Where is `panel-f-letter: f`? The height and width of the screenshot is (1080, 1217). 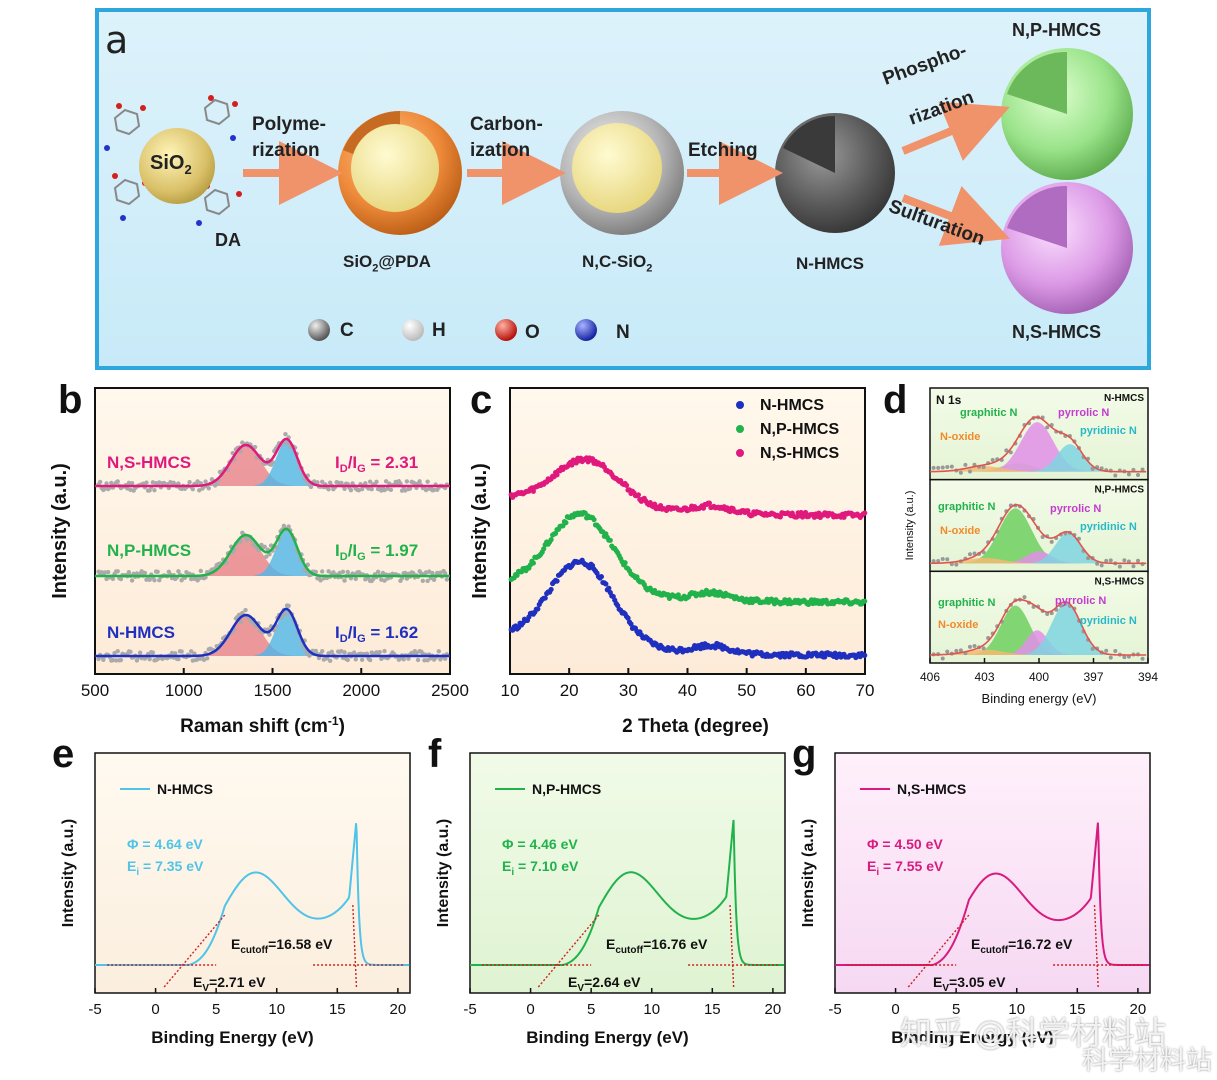
panel-f-letter: f is located at coordinates (435, 754).